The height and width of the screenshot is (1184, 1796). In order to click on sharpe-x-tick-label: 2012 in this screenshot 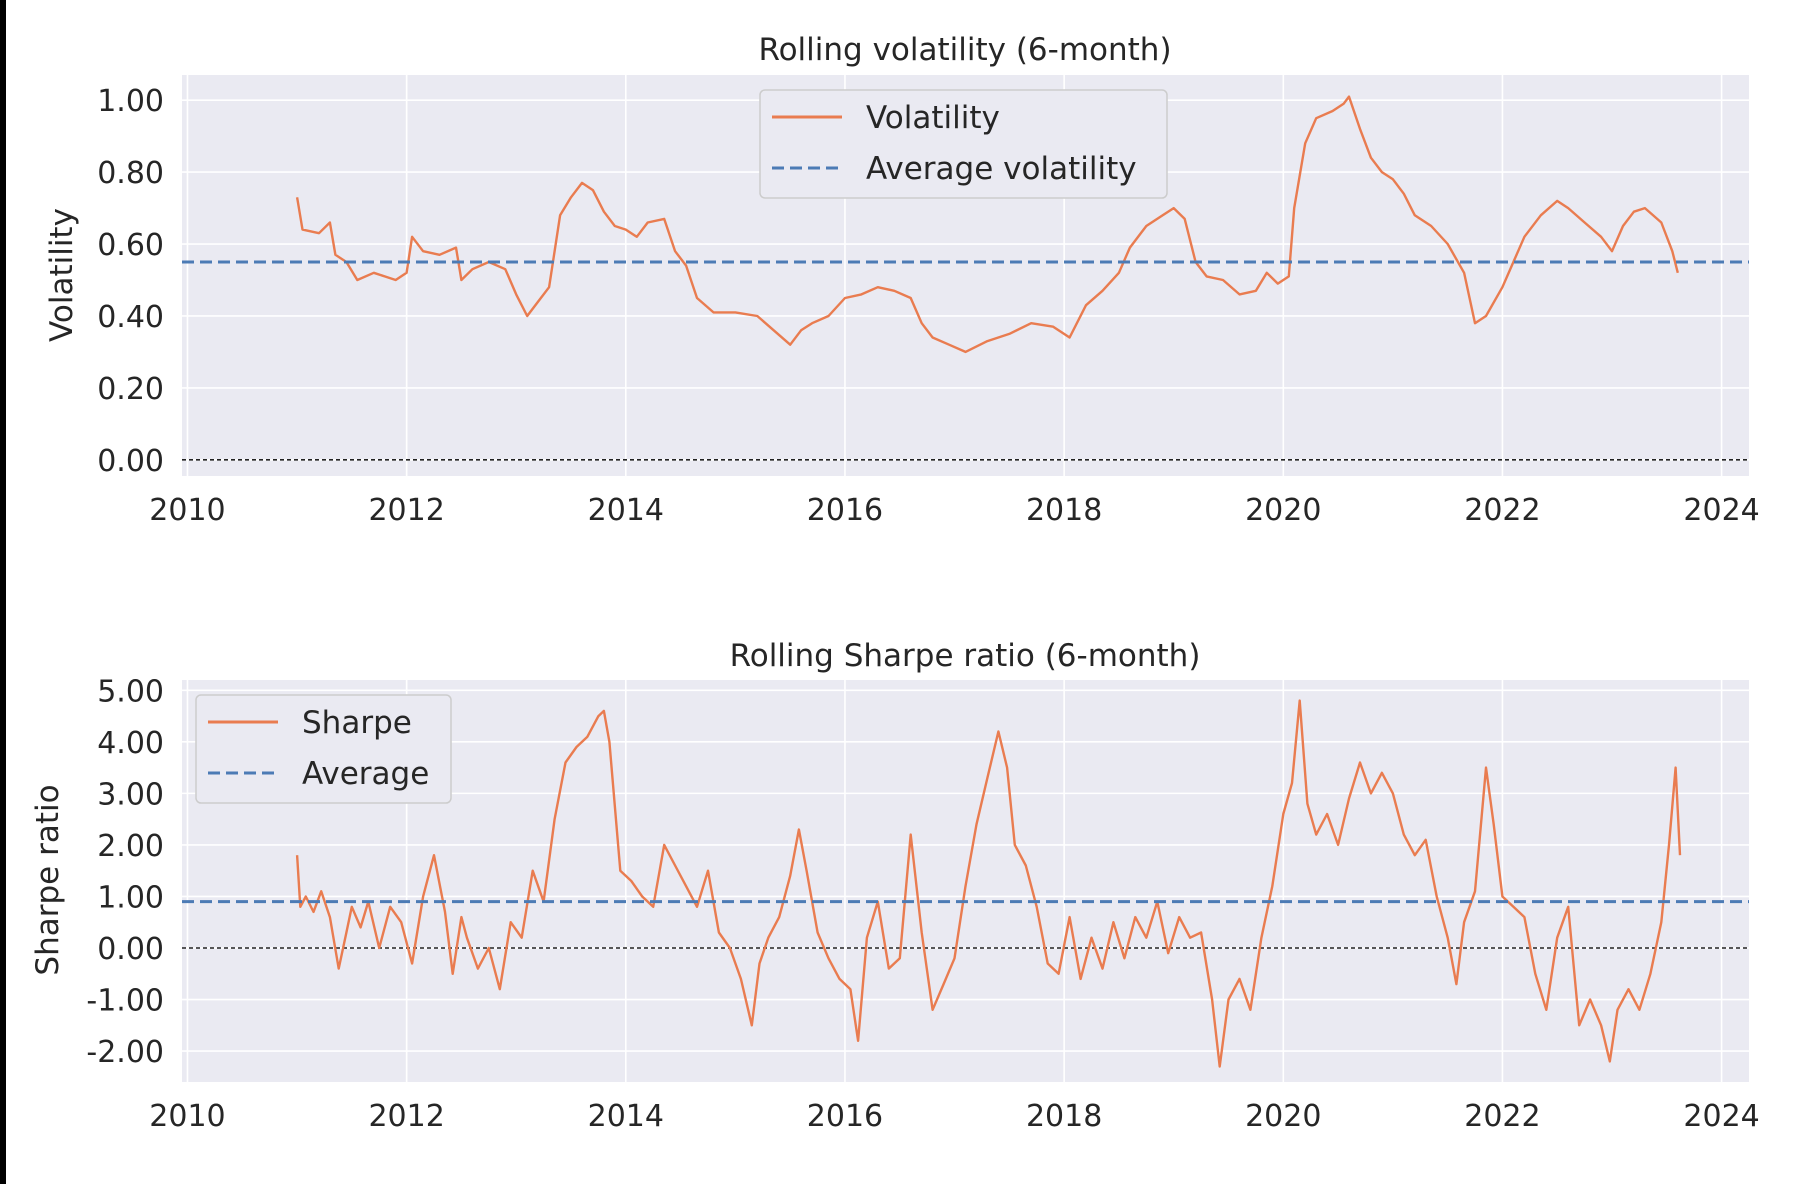, I will do `click(406, 1116)`.